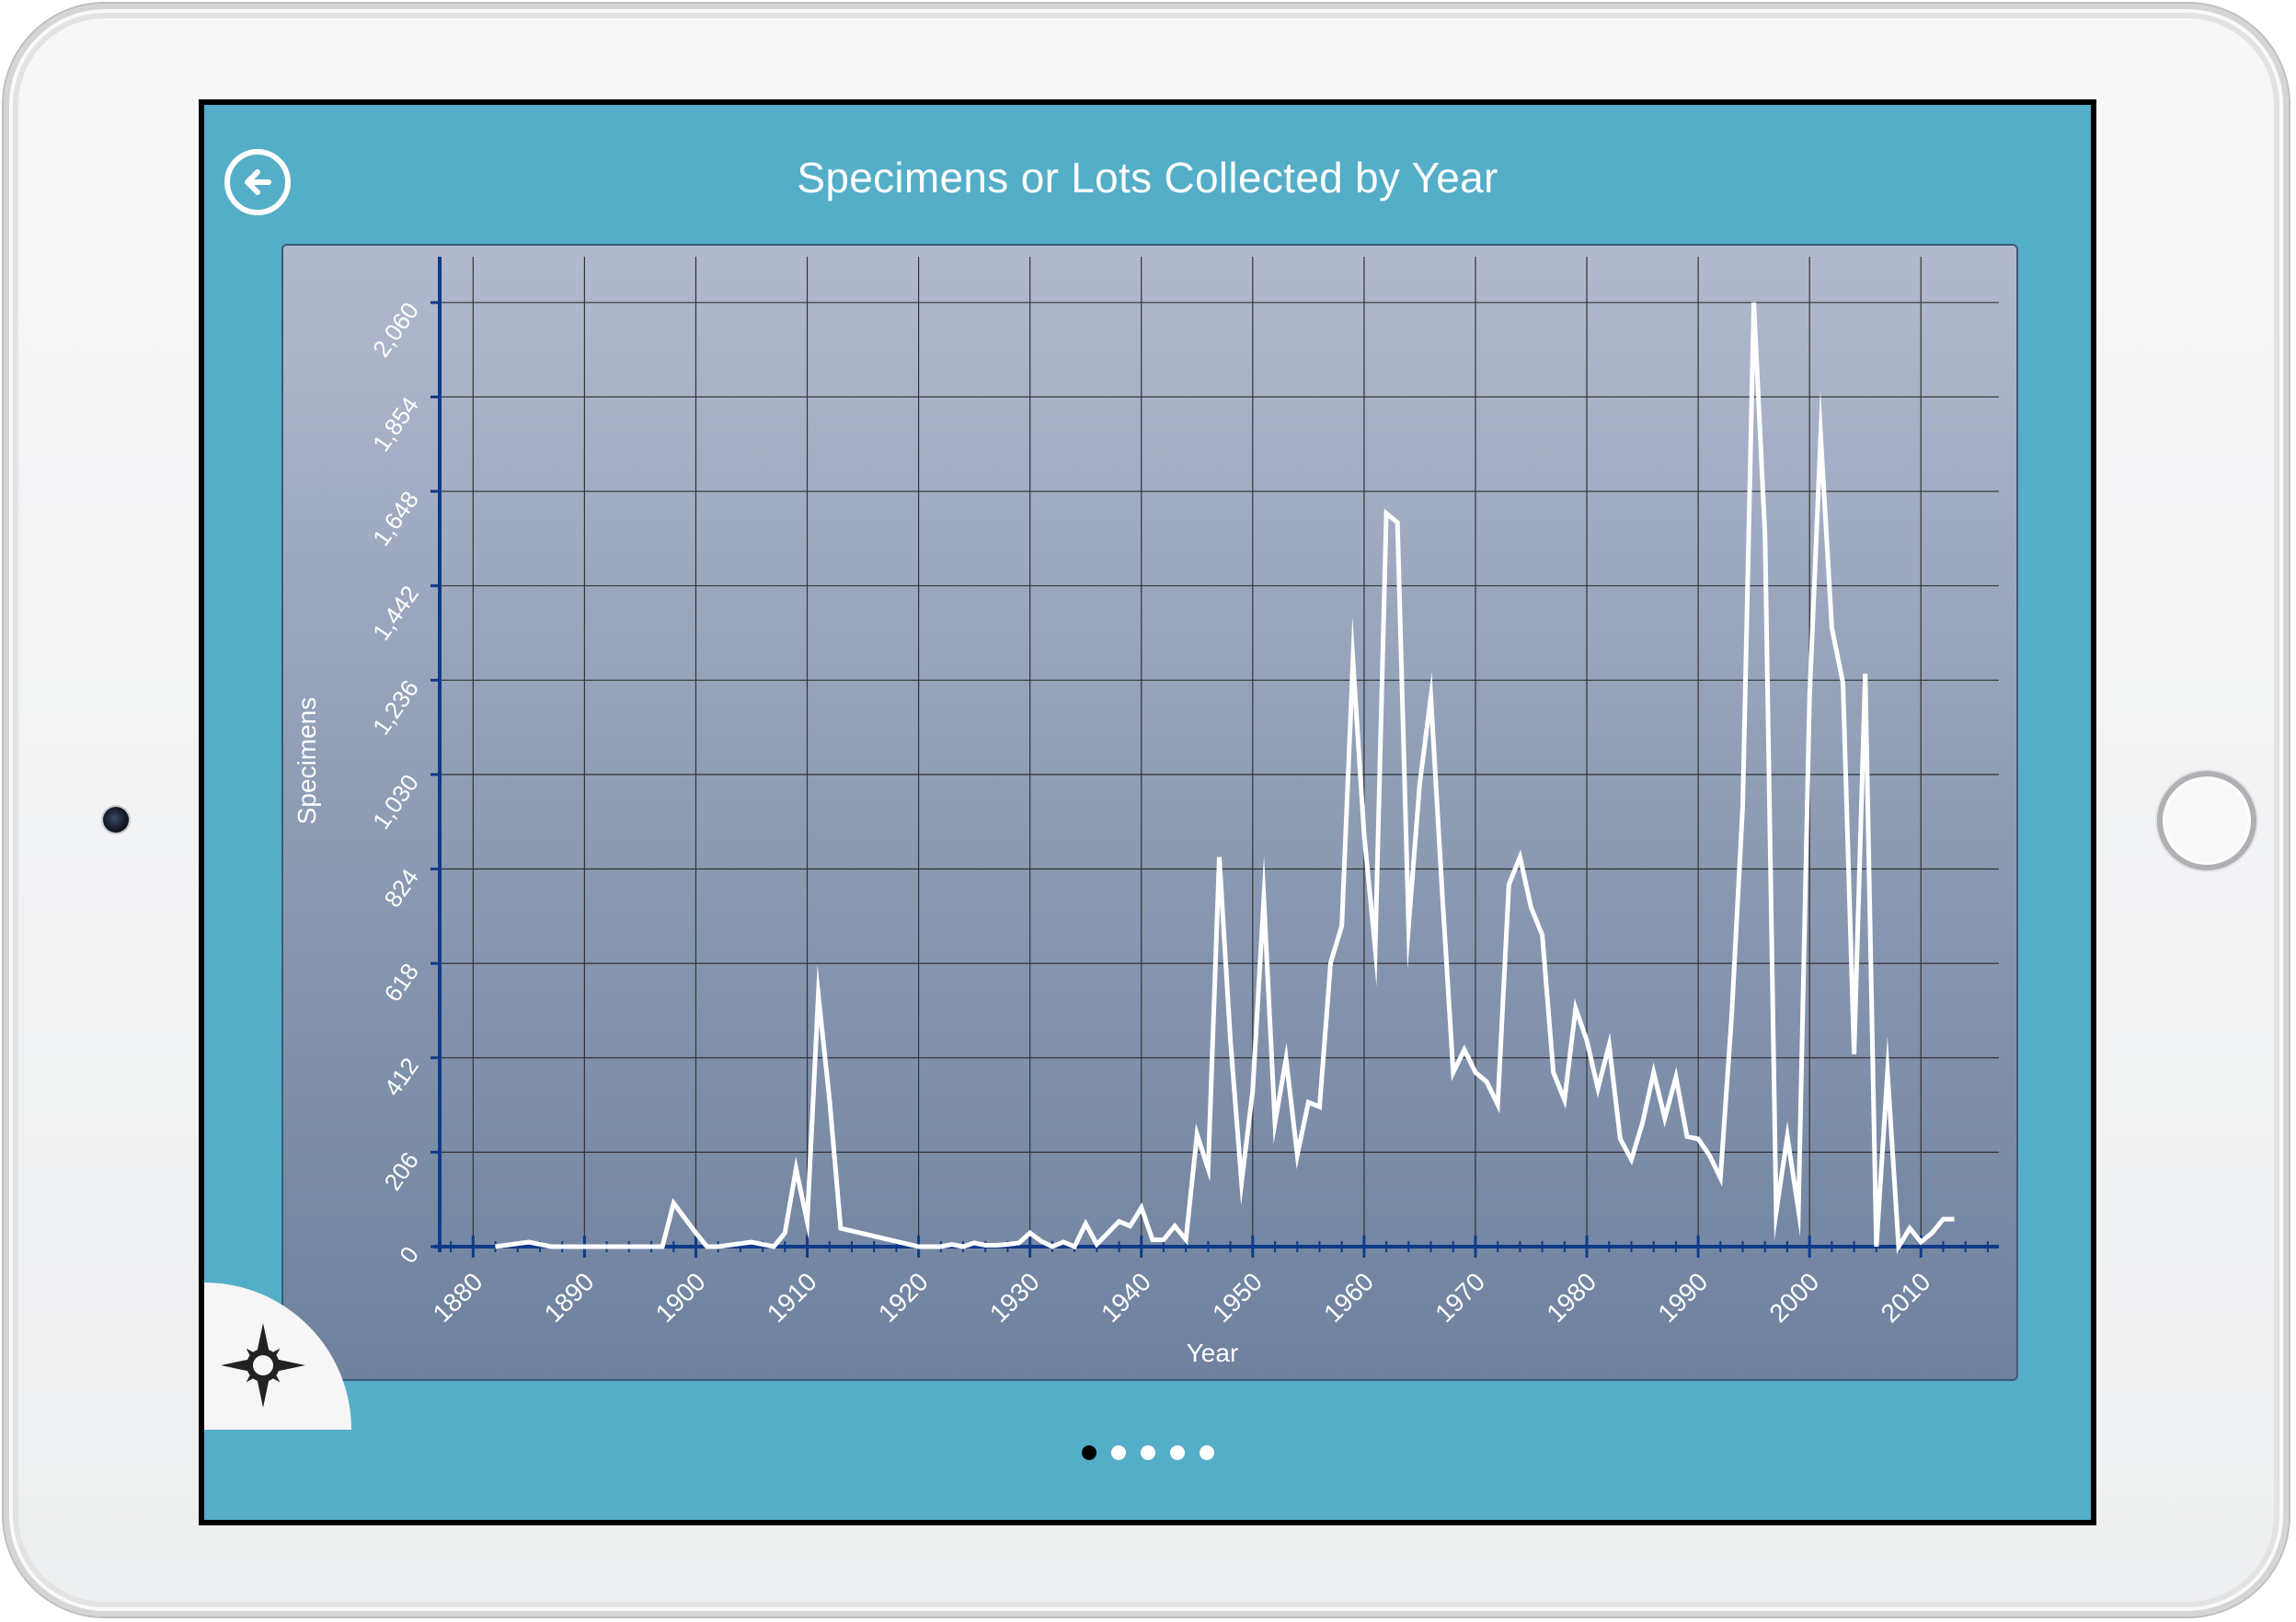  I want to click on home-button, so click(2206, 821).